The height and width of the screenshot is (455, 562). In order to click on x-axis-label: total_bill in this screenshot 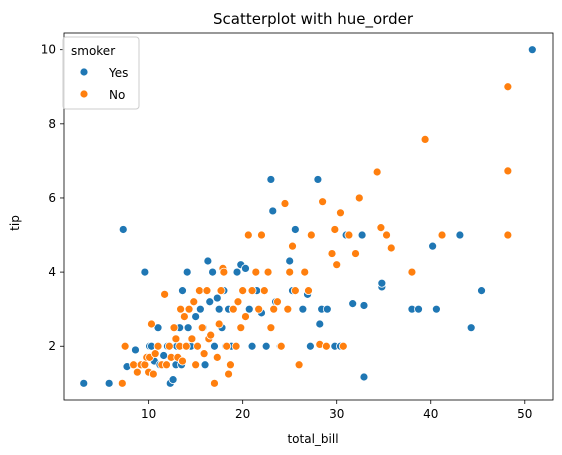, I will do `click(312, 439)`.